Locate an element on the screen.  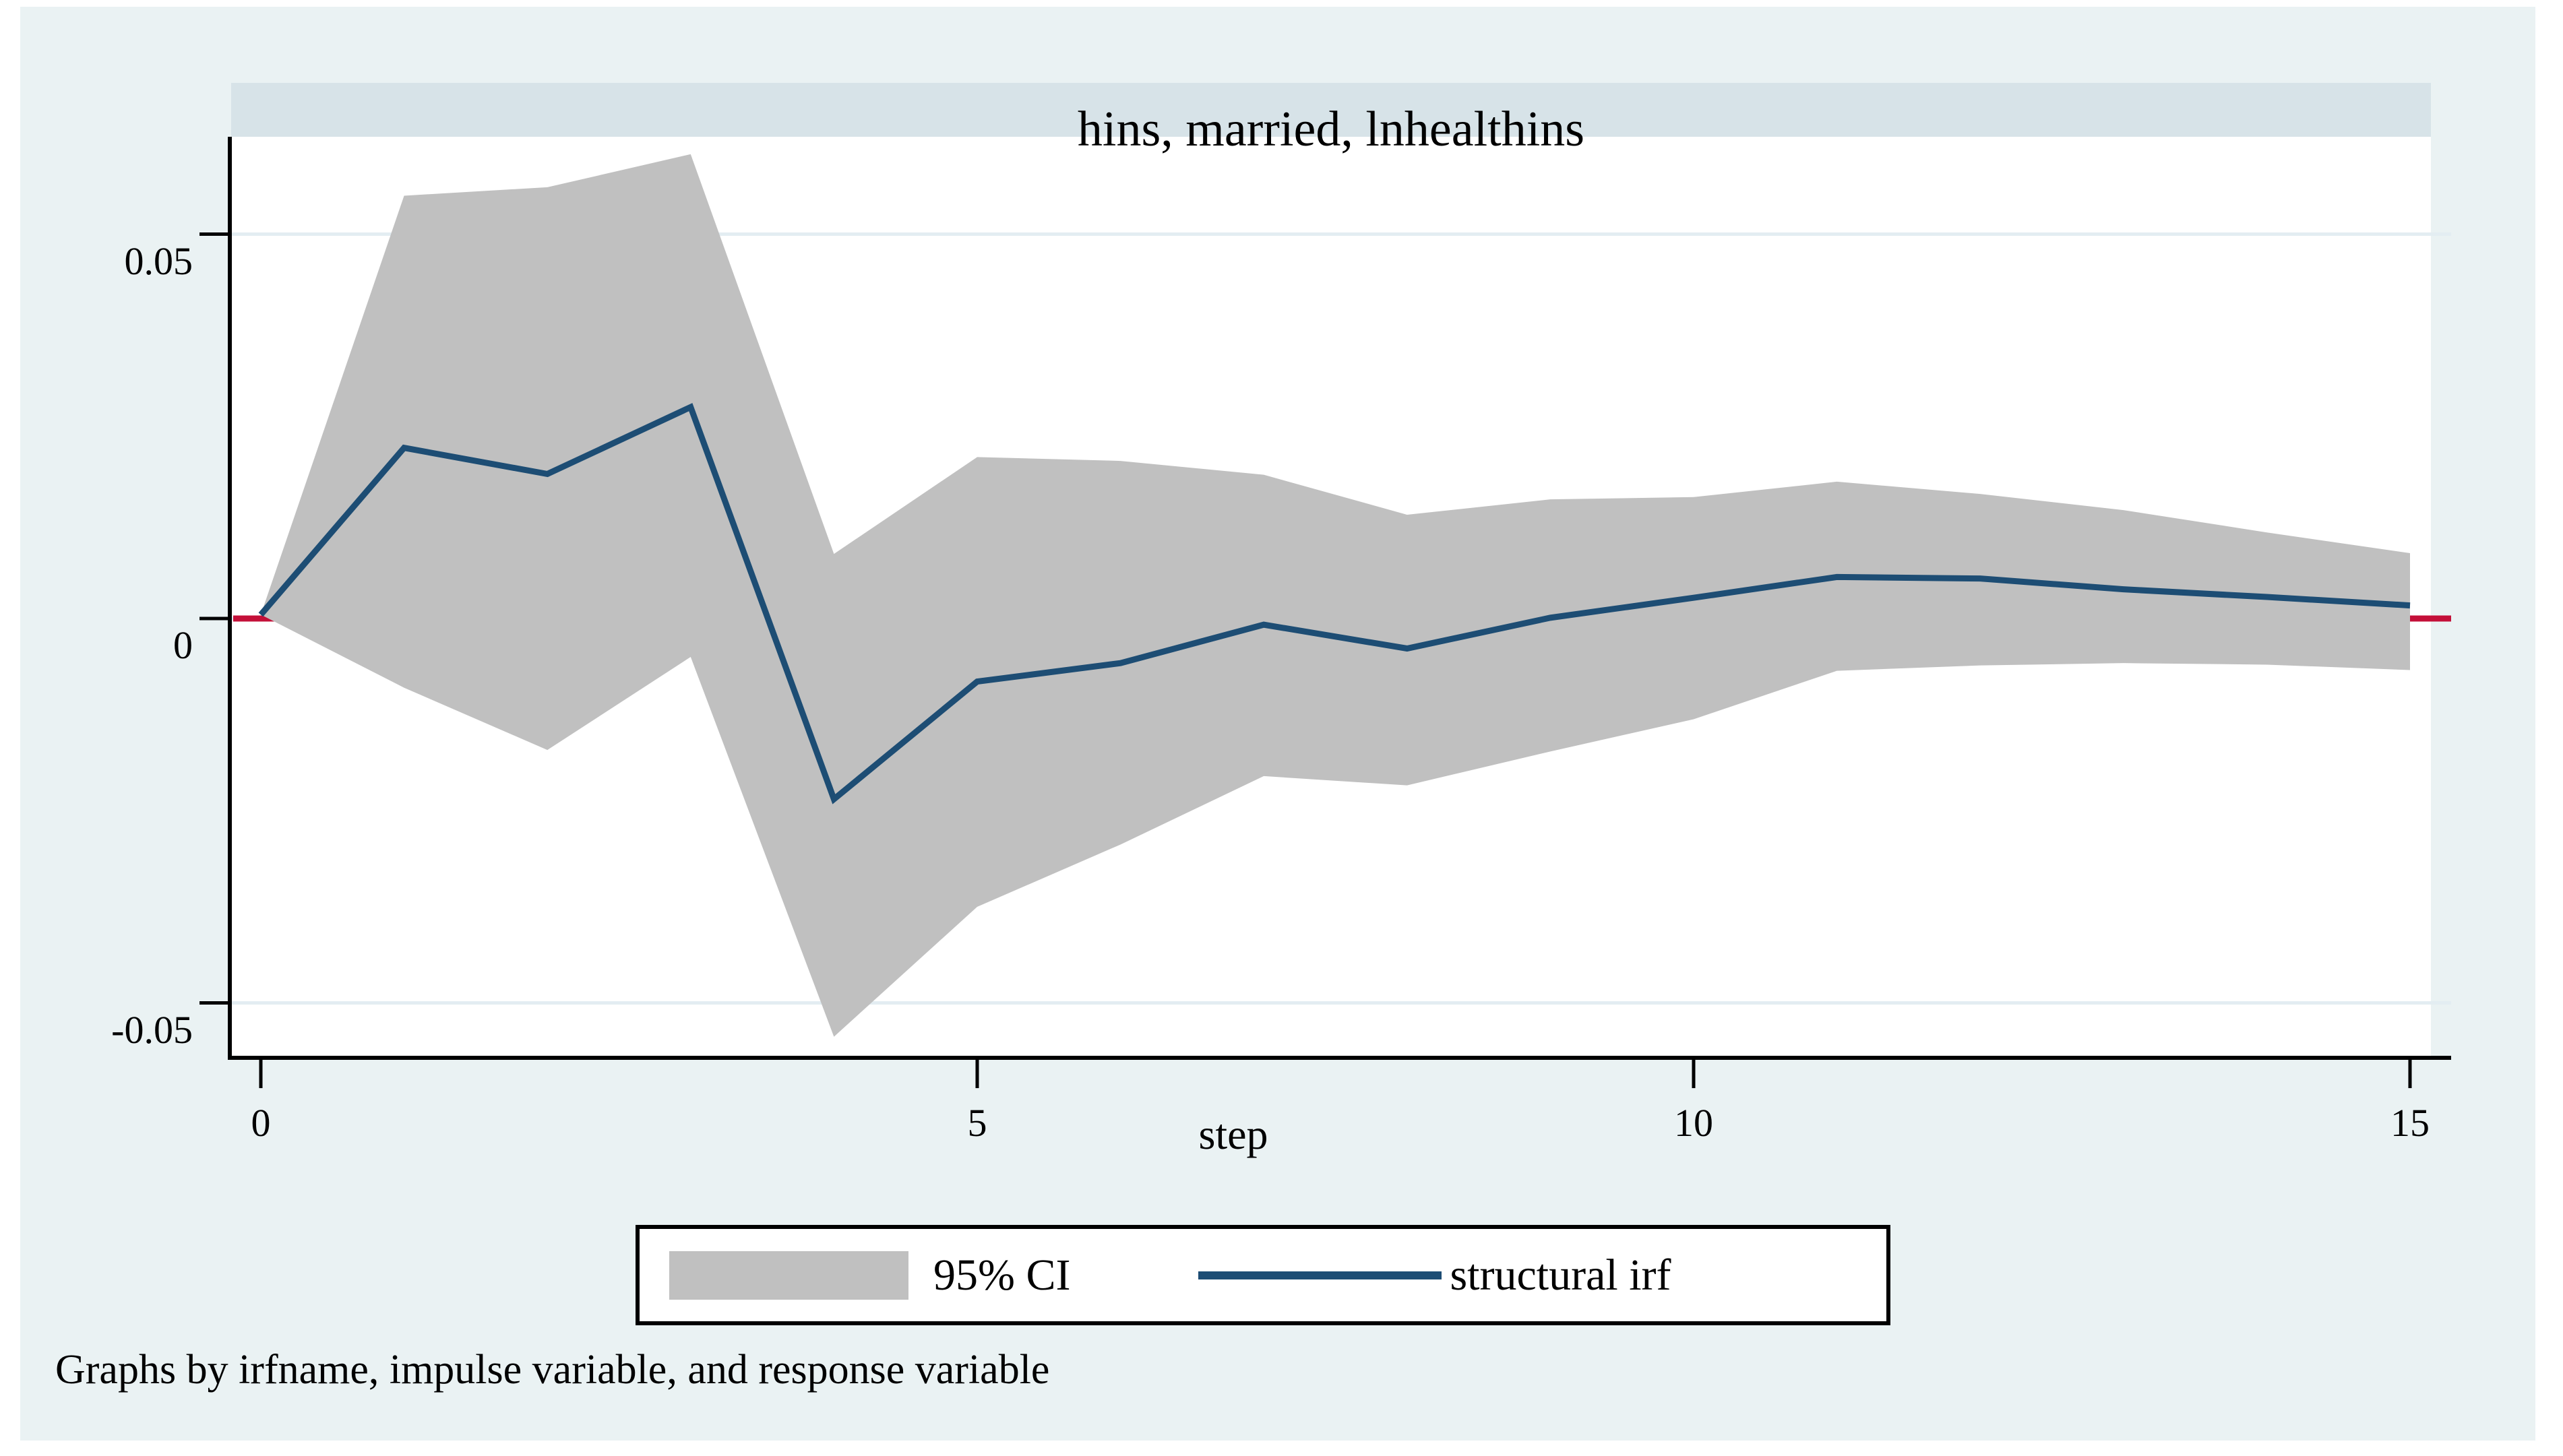
irf-line-swatch is located at coordinates (1320, 1275).